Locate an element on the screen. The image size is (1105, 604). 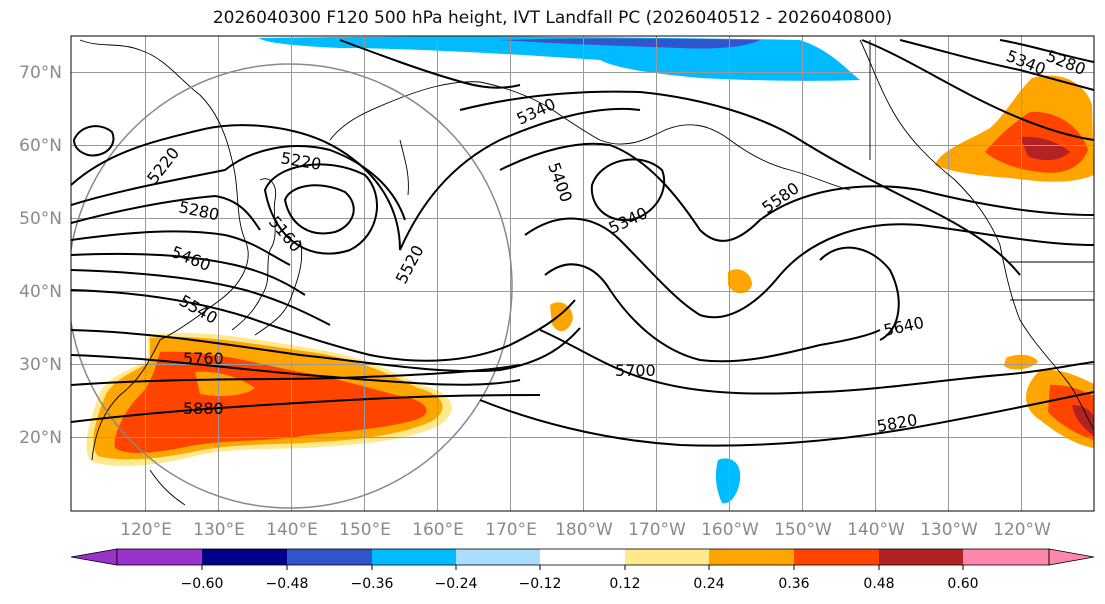
colorbar-tick-label: −0.48 is located at coordinates (287, 584).